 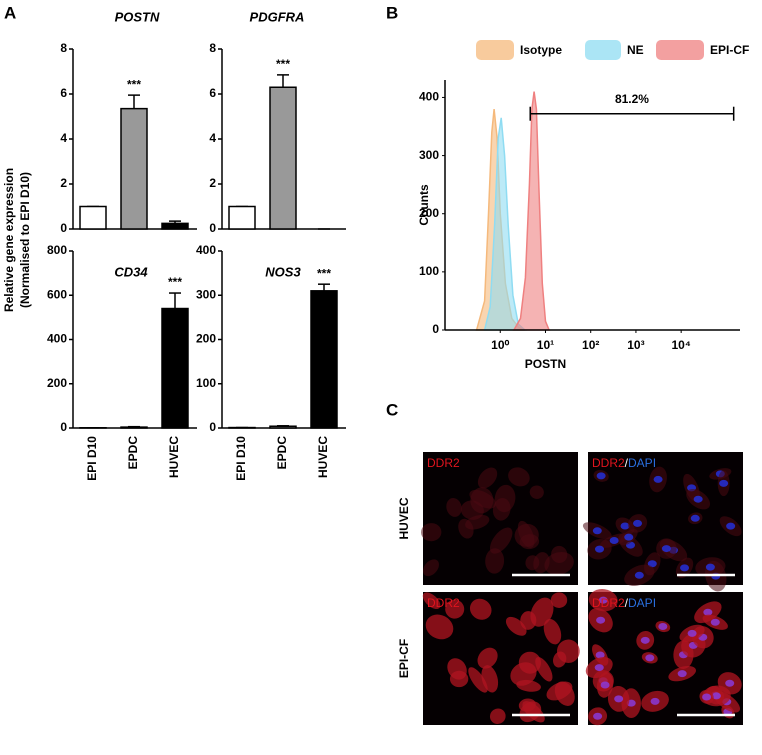 I want to click on panel-label: C, so click(x=392, y=409).